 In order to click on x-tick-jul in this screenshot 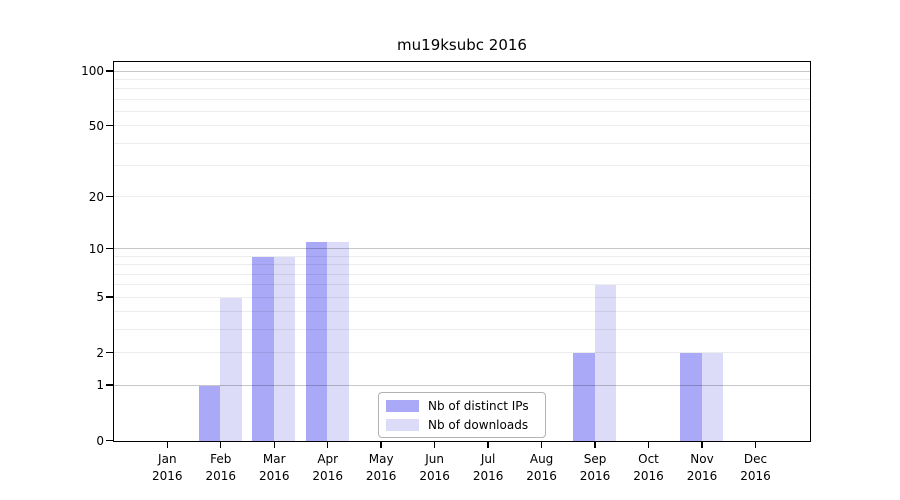, I will do `click(488, 445)`.